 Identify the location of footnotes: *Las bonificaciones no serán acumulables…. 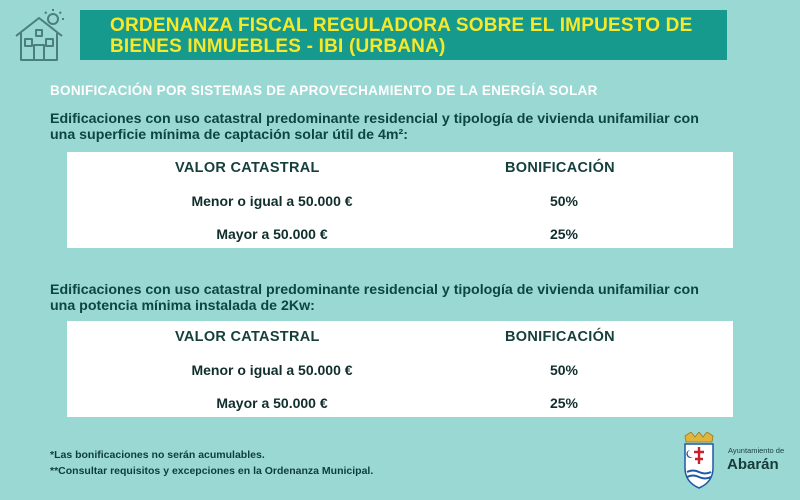
(211, 463).